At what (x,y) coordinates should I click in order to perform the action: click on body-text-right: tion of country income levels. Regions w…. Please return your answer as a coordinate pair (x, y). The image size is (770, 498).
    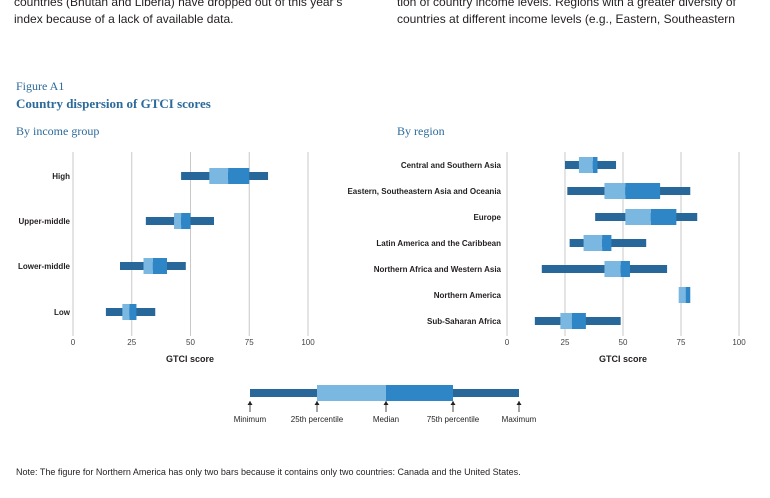
    Looking at the image, I should click on (577, 14).